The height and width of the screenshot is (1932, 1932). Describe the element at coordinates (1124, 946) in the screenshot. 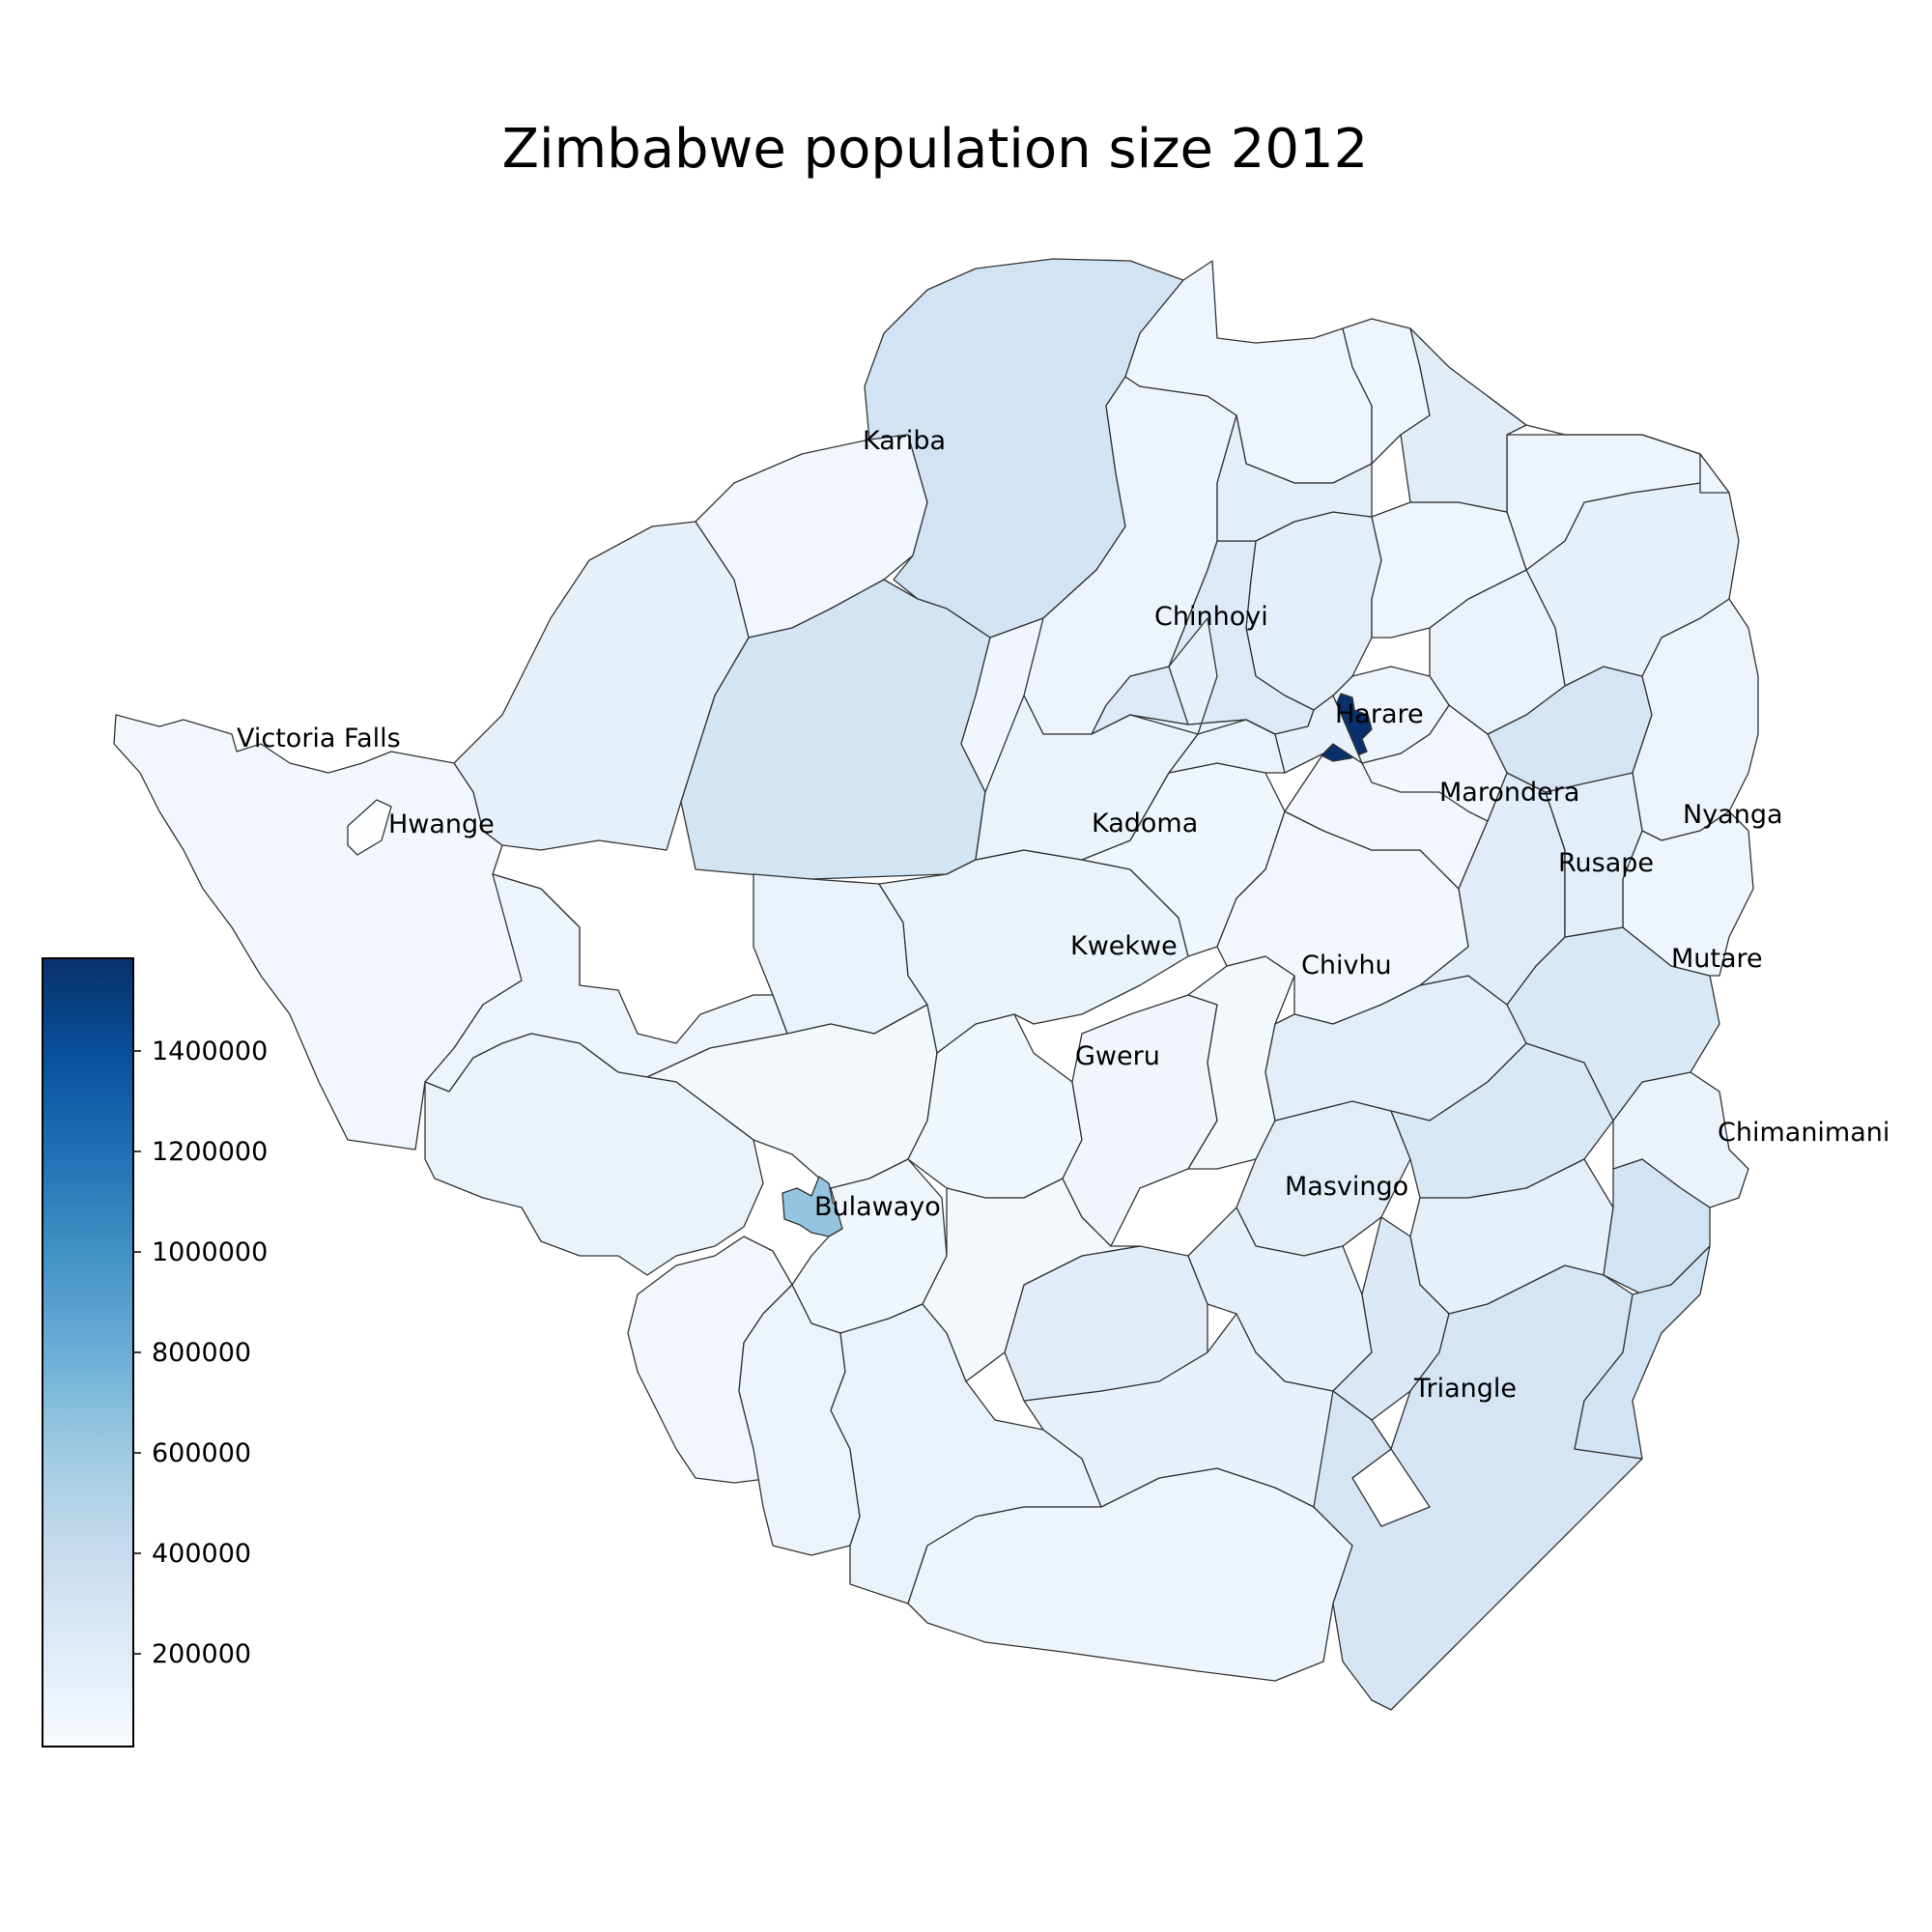

I see `city-label-kwekwe: Kwekwe` at that location.